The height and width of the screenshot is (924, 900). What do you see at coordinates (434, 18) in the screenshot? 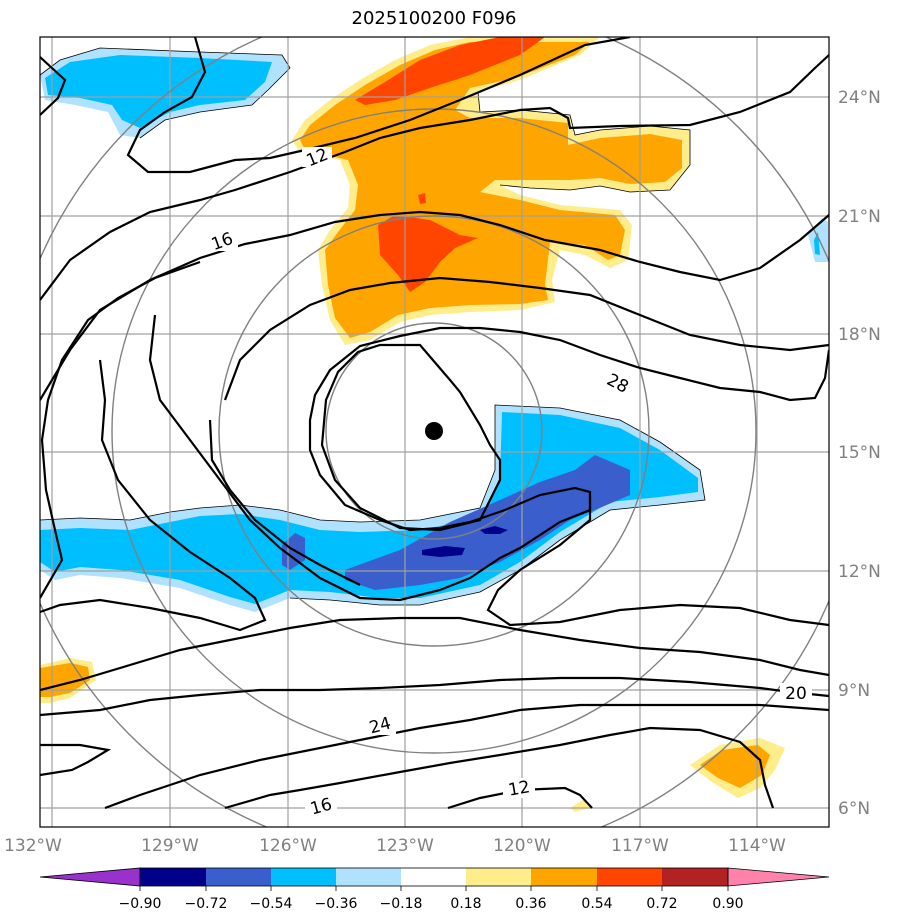
I see `map-title: 2025100200 F096` at bounding box center [434, 18].